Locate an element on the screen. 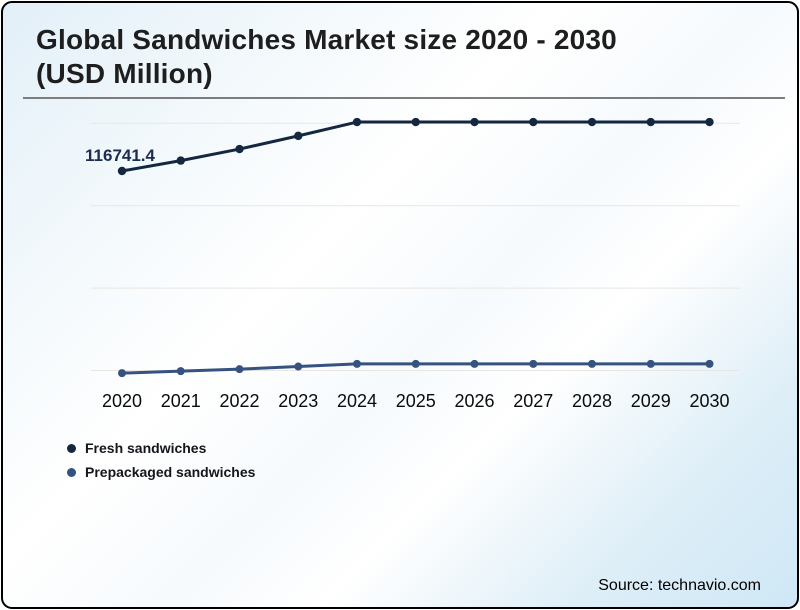 The height and width of the screenshot is (610, 800). x-axis-label-2022: 2022 is located at coordinates (239, 401).